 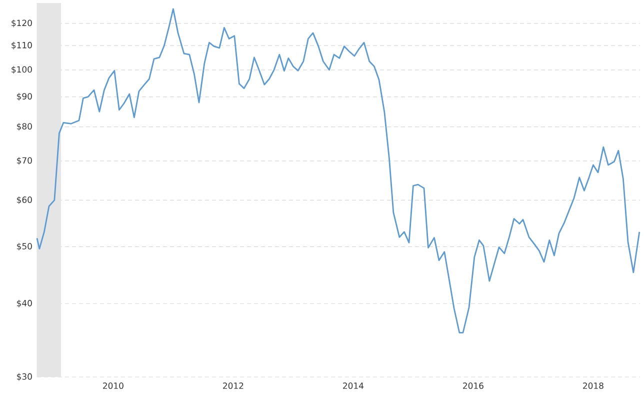 What do you see at coordinates (353, 385) in the screenshot?
I see `x-tick-label: 2014` at bounding box center [353, 385].